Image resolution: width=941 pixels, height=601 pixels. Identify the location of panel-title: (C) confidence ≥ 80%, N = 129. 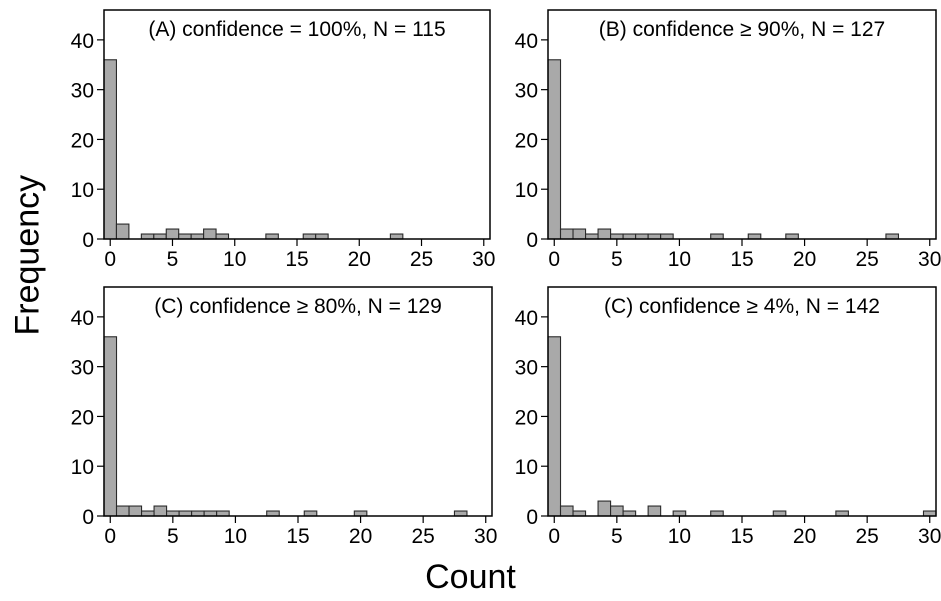
(298, 306).